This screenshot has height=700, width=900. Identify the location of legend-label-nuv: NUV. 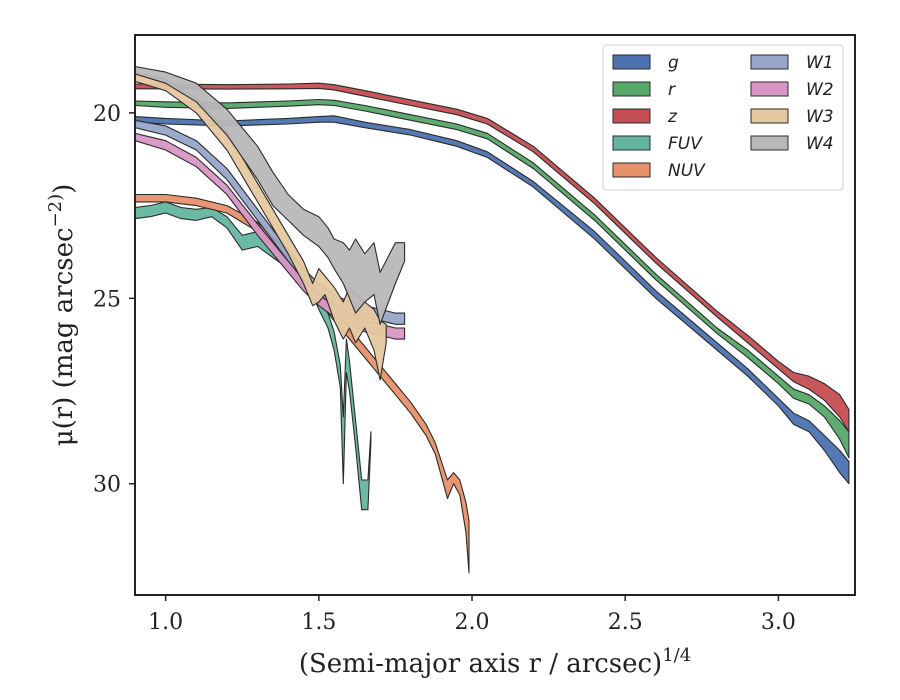
(687, 171).